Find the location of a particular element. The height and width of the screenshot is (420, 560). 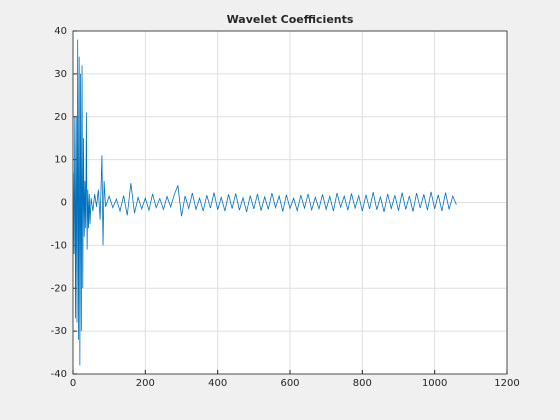

x-tick-label: 200 is located at coordinates (145, 383).